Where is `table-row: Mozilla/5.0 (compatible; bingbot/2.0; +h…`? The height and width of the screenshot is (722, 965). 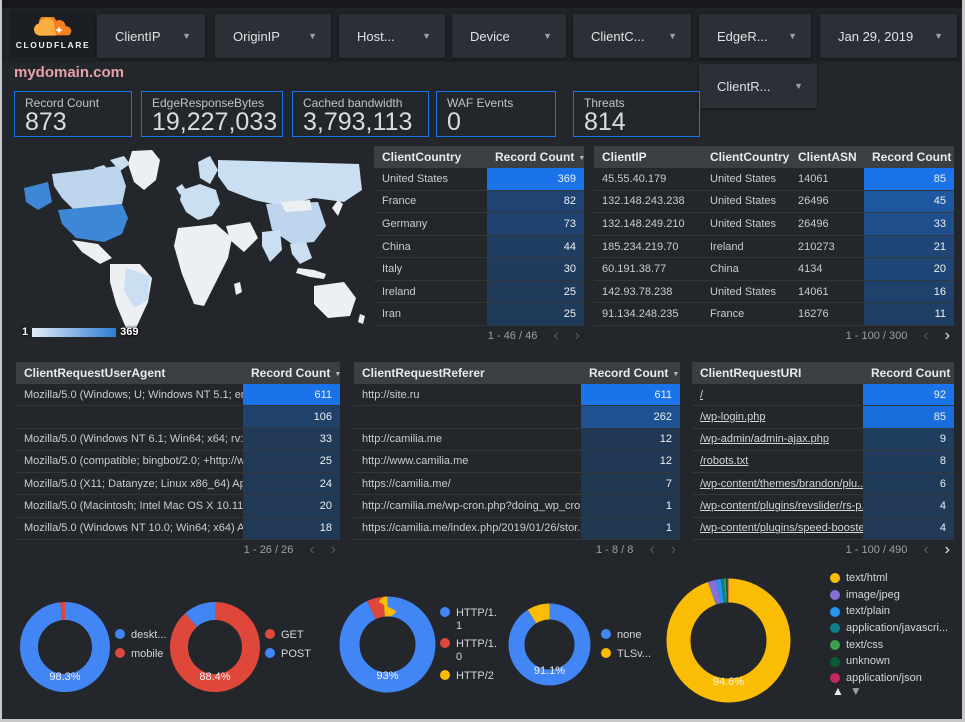
table-row: Mozilla/5.0 (compatible; bingbot/2.0; +h… is located at coordinates (178, 462).